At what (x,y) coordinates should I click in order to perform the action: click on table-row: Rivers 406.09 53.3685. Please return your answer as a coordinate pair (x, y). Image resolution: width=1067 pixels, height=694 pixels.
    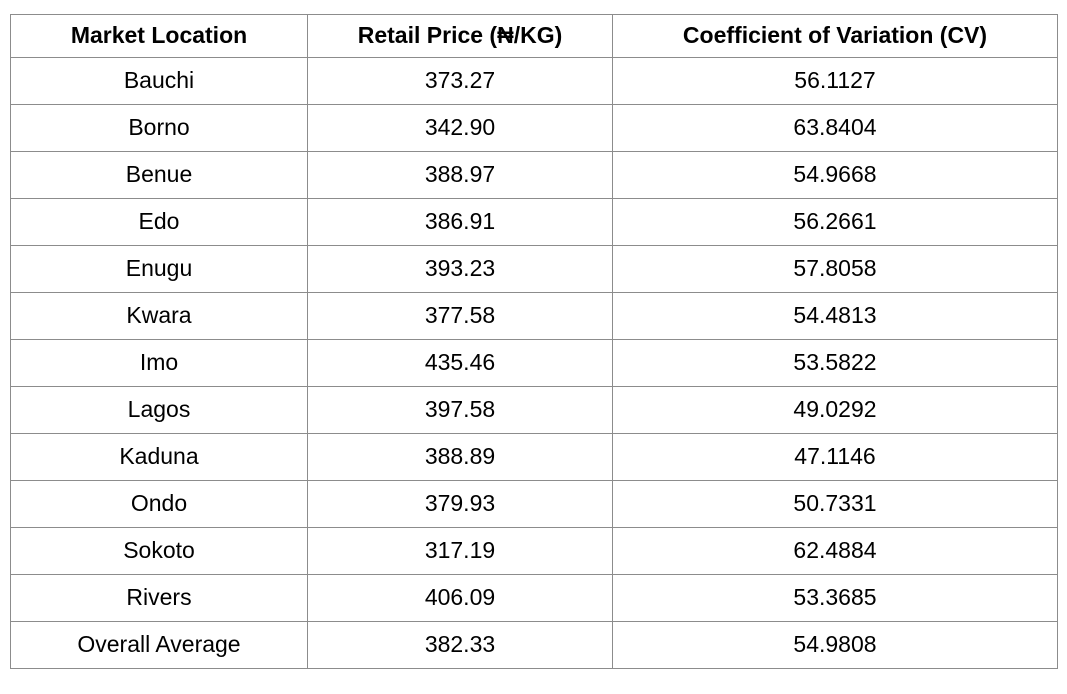
    Looking at the image, I should click on (534, 598).